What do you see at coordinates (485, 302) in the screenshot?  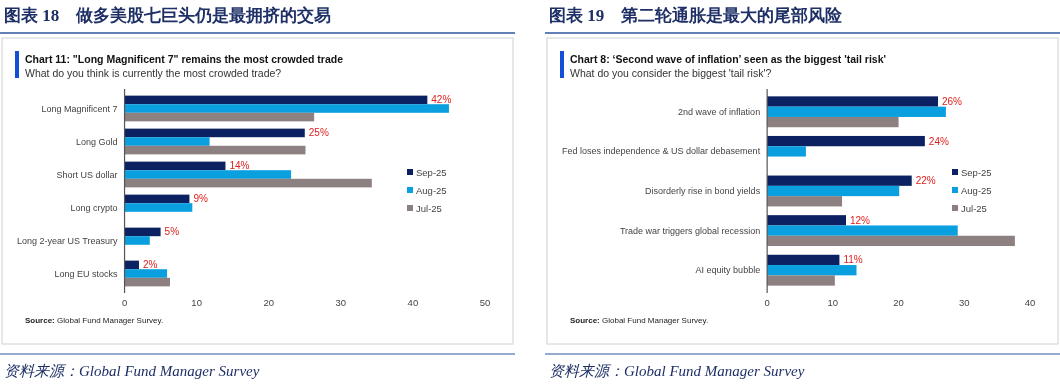 I see `x-tick-label: 50` at bounding box center [485, 302].